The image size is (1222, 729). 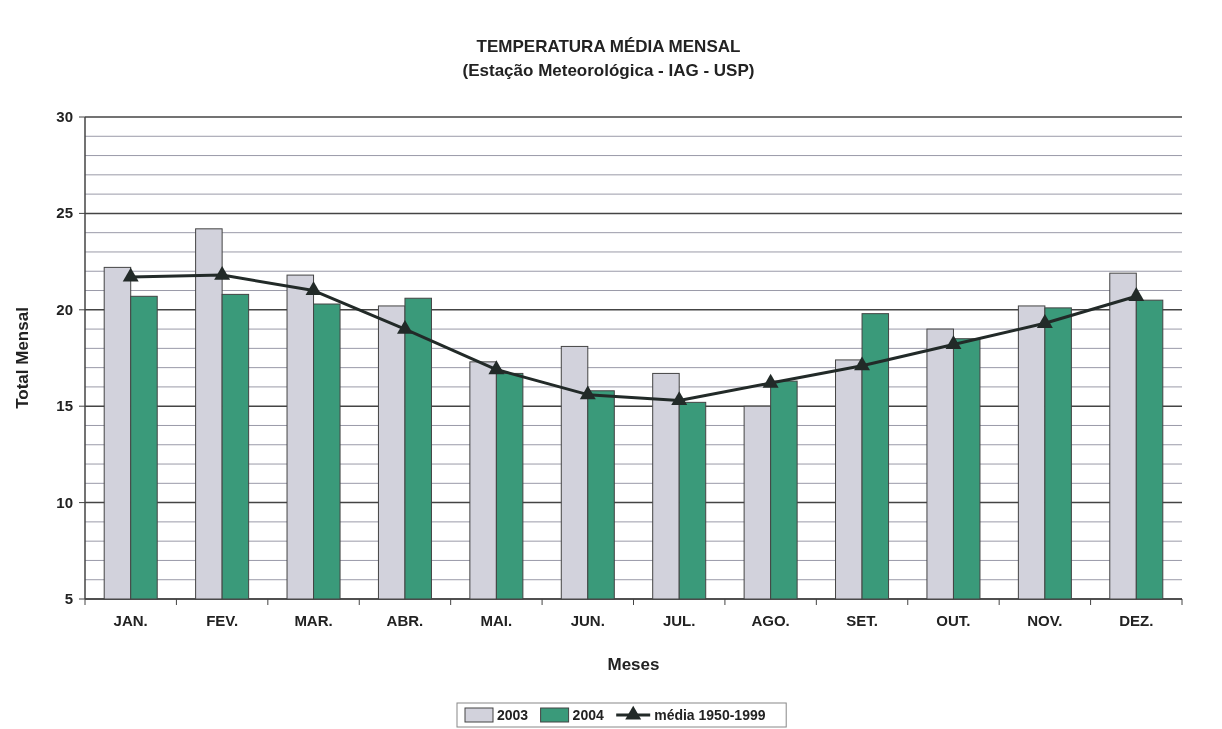 What do you see at coordinates (64, 213) in the screenshot?
I see `y-tick-label: 25` at bounding box center [64, 213].